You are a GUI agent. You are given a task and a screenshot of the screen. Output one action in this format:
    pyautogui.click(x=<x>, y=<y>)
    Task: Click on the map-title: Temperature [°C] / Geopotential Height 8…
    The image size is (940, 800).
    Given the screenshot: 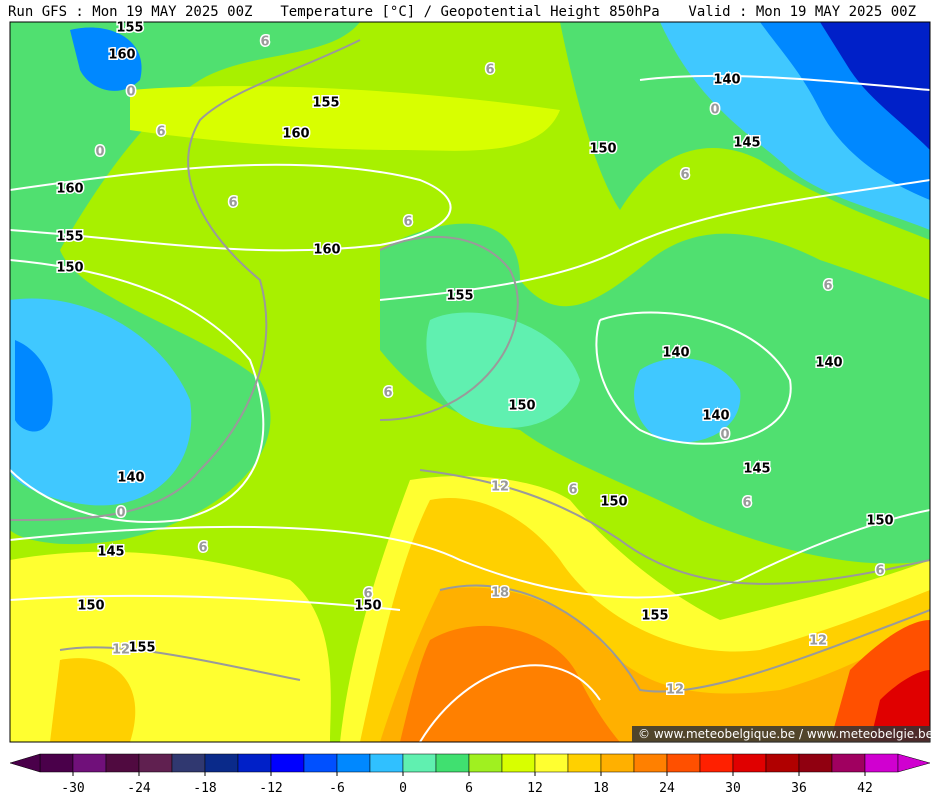 What is the action you would take?
    pyautogui.click(x=469, y=12)
    